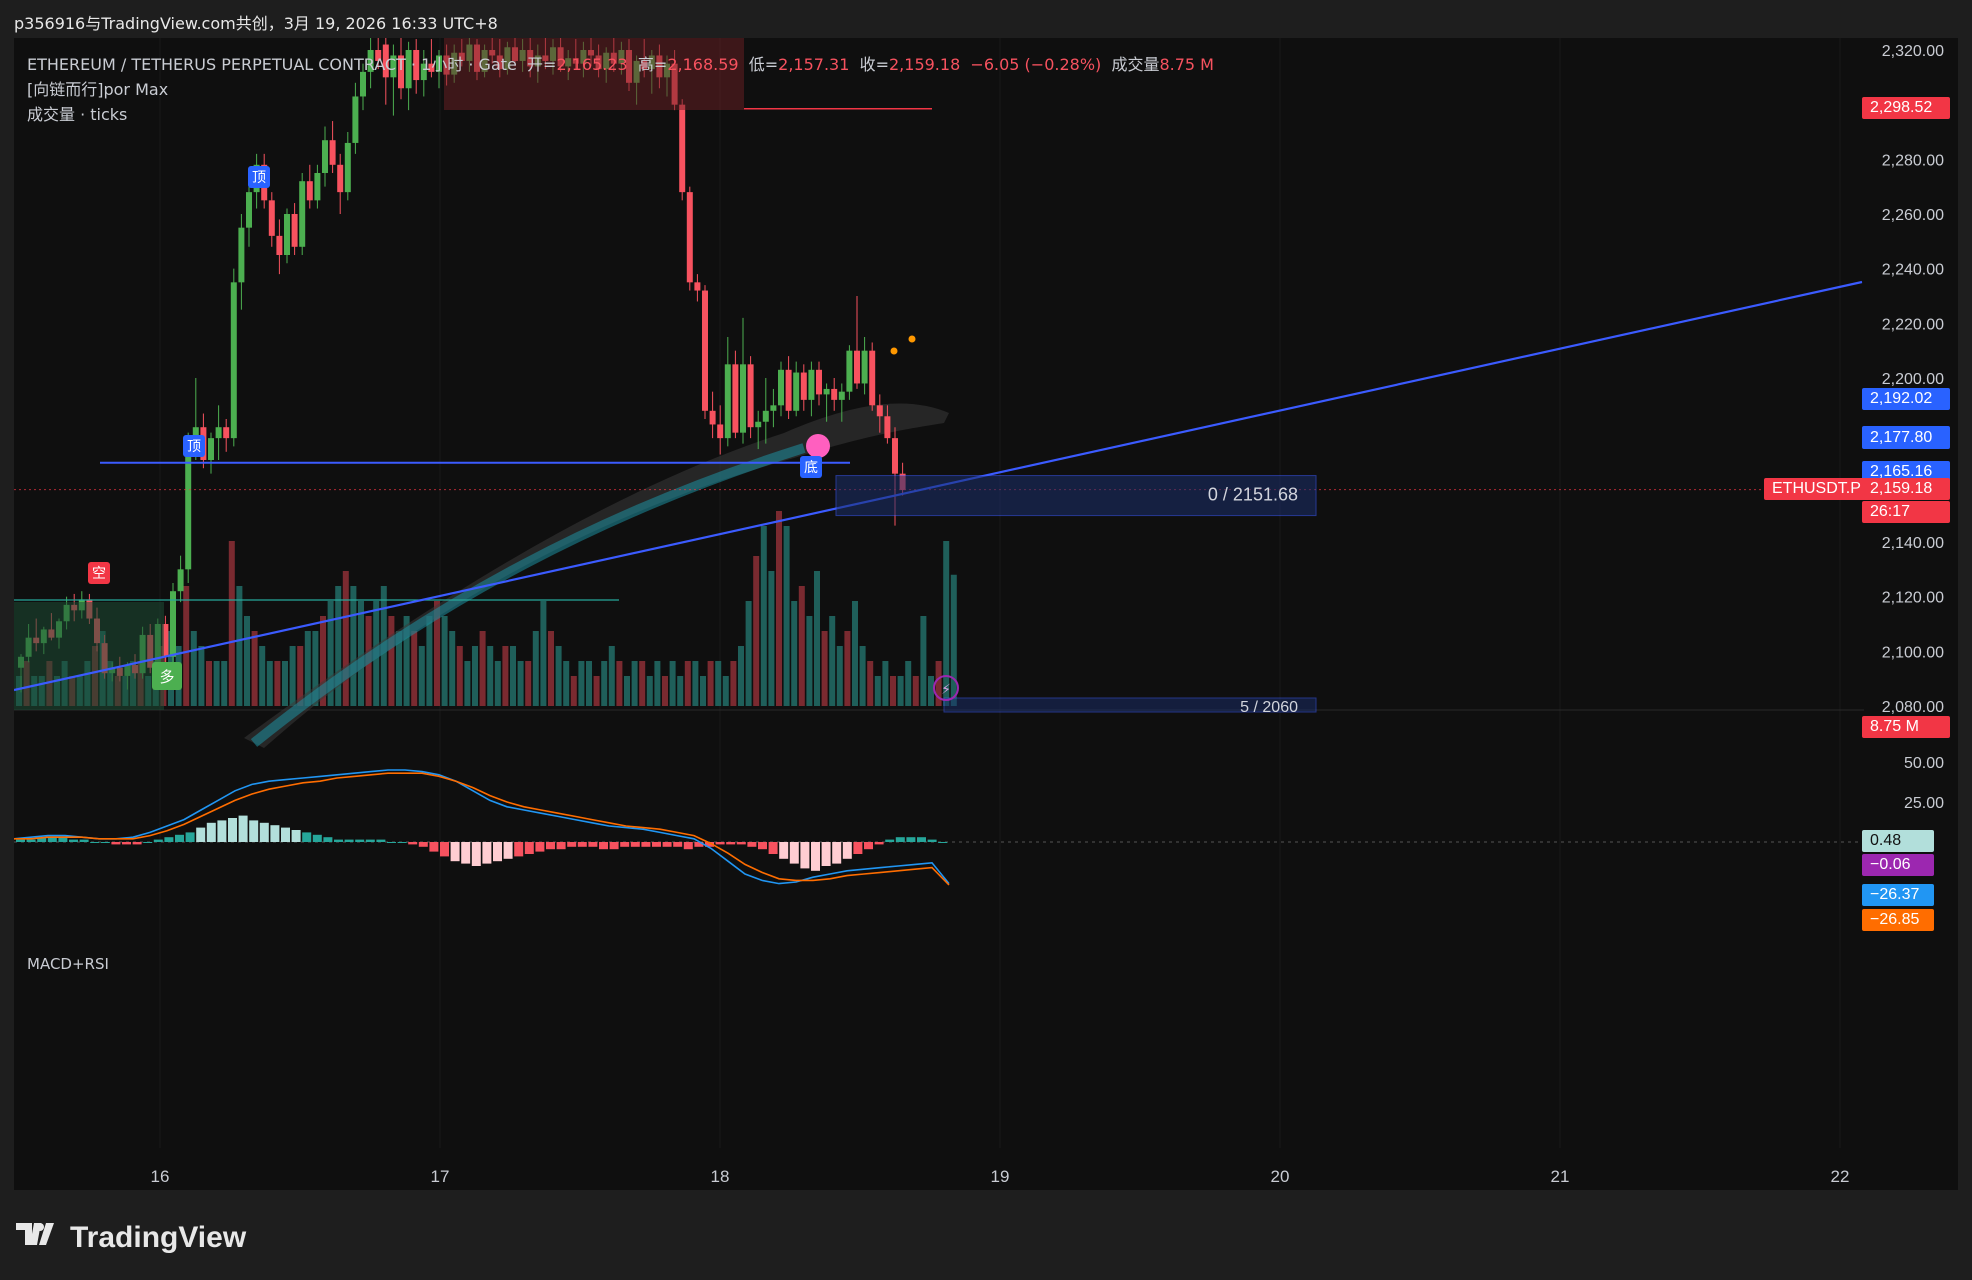 This screenshot has height=1280, width=1972. Describe the element at coordinates (68, 964) in the screenshot. I see `legend-indicator-macd: MACD+RSI` at that location.